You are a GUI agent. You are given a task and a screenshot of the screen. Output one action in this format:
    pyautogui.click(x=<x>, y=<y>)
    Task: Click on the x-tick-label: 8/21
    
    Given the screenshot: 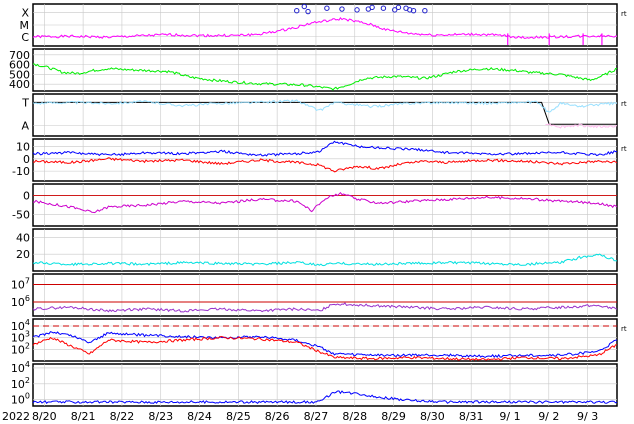 What is the action you would take?
    pyautogui.click(x=83, y=416)
    